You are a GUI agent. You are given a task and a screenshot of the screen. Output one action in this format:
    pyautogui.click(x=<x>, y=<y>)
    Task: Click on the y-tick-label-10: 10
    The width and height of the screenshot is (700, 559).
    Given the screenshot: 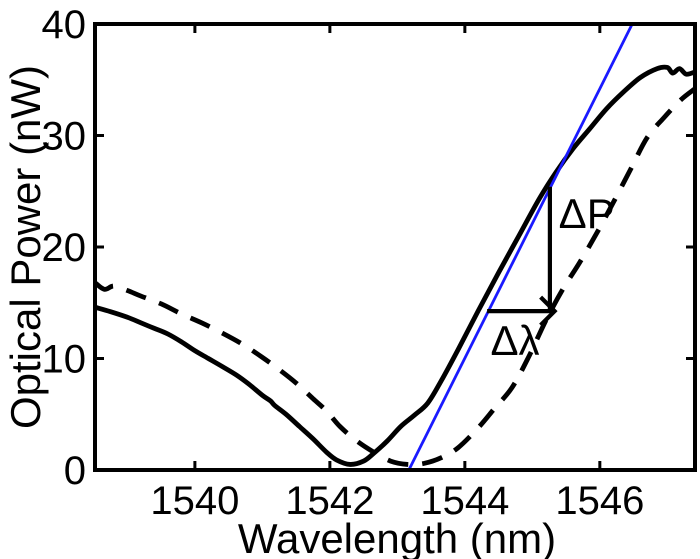 What is the action you would take?
    pyautogui.click(x=64, y=360)
    